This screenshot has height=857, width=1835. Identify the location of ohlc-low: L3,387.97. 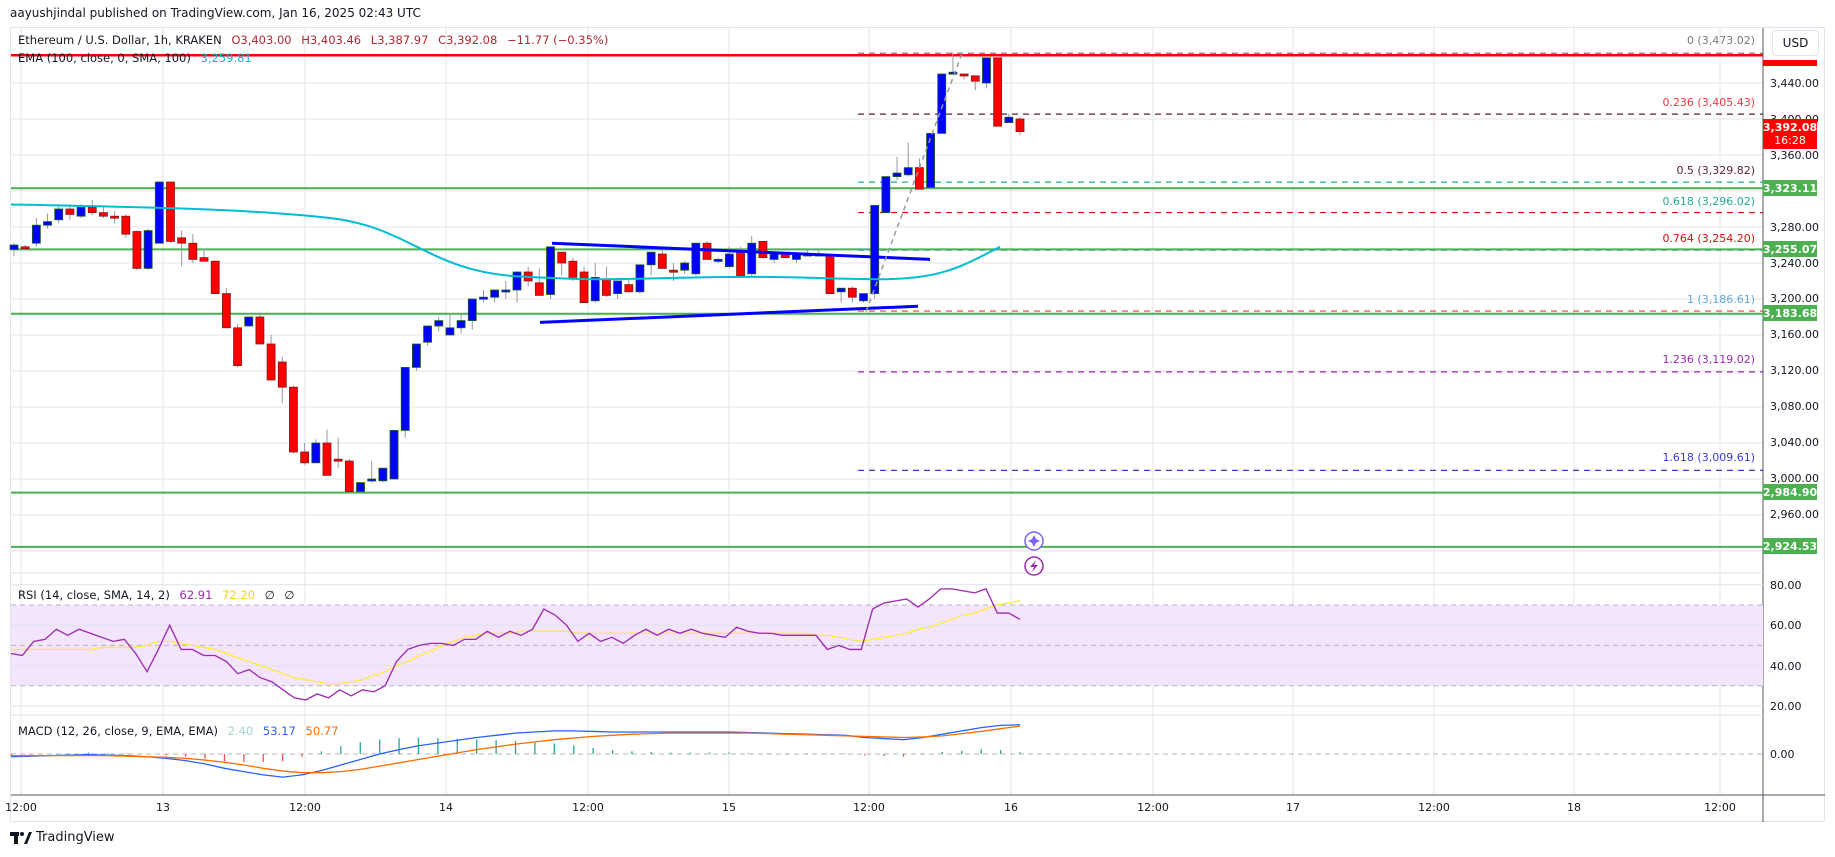
(399, 40).